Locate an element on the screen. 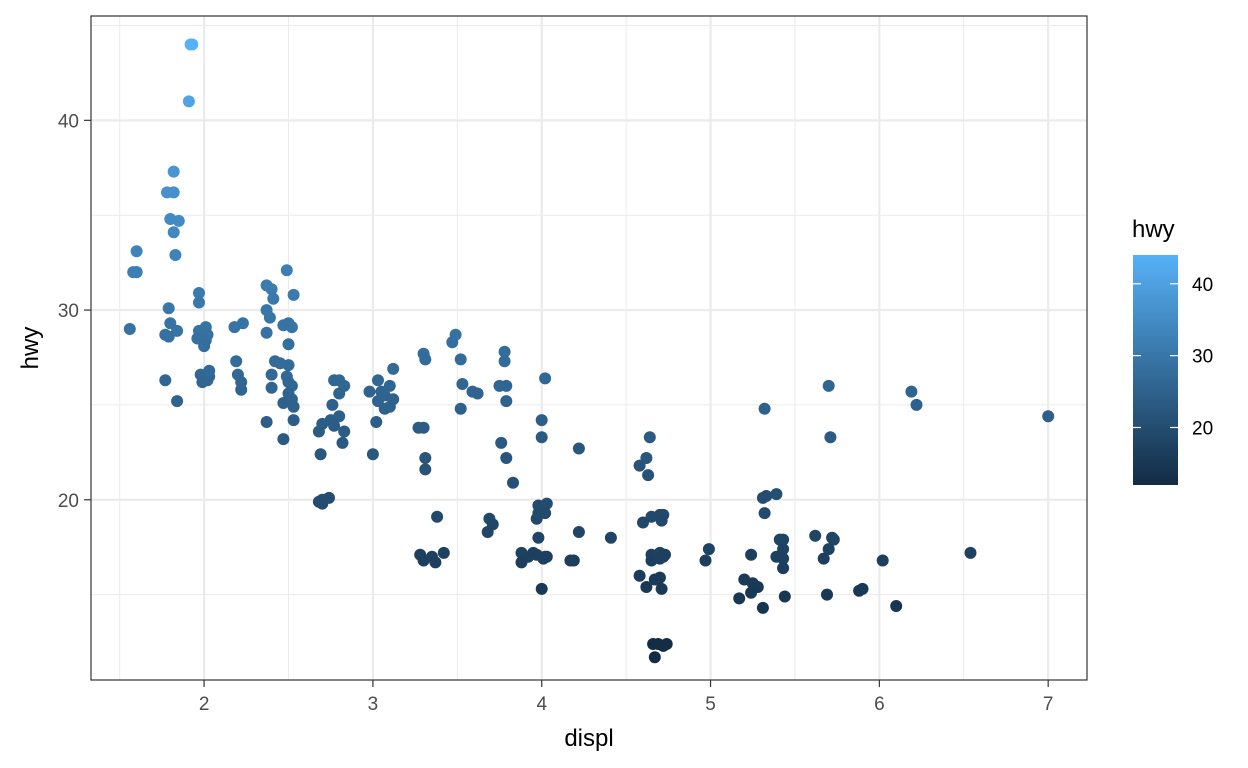  y-tick-label: 20 is located at coordinates (68, 501).